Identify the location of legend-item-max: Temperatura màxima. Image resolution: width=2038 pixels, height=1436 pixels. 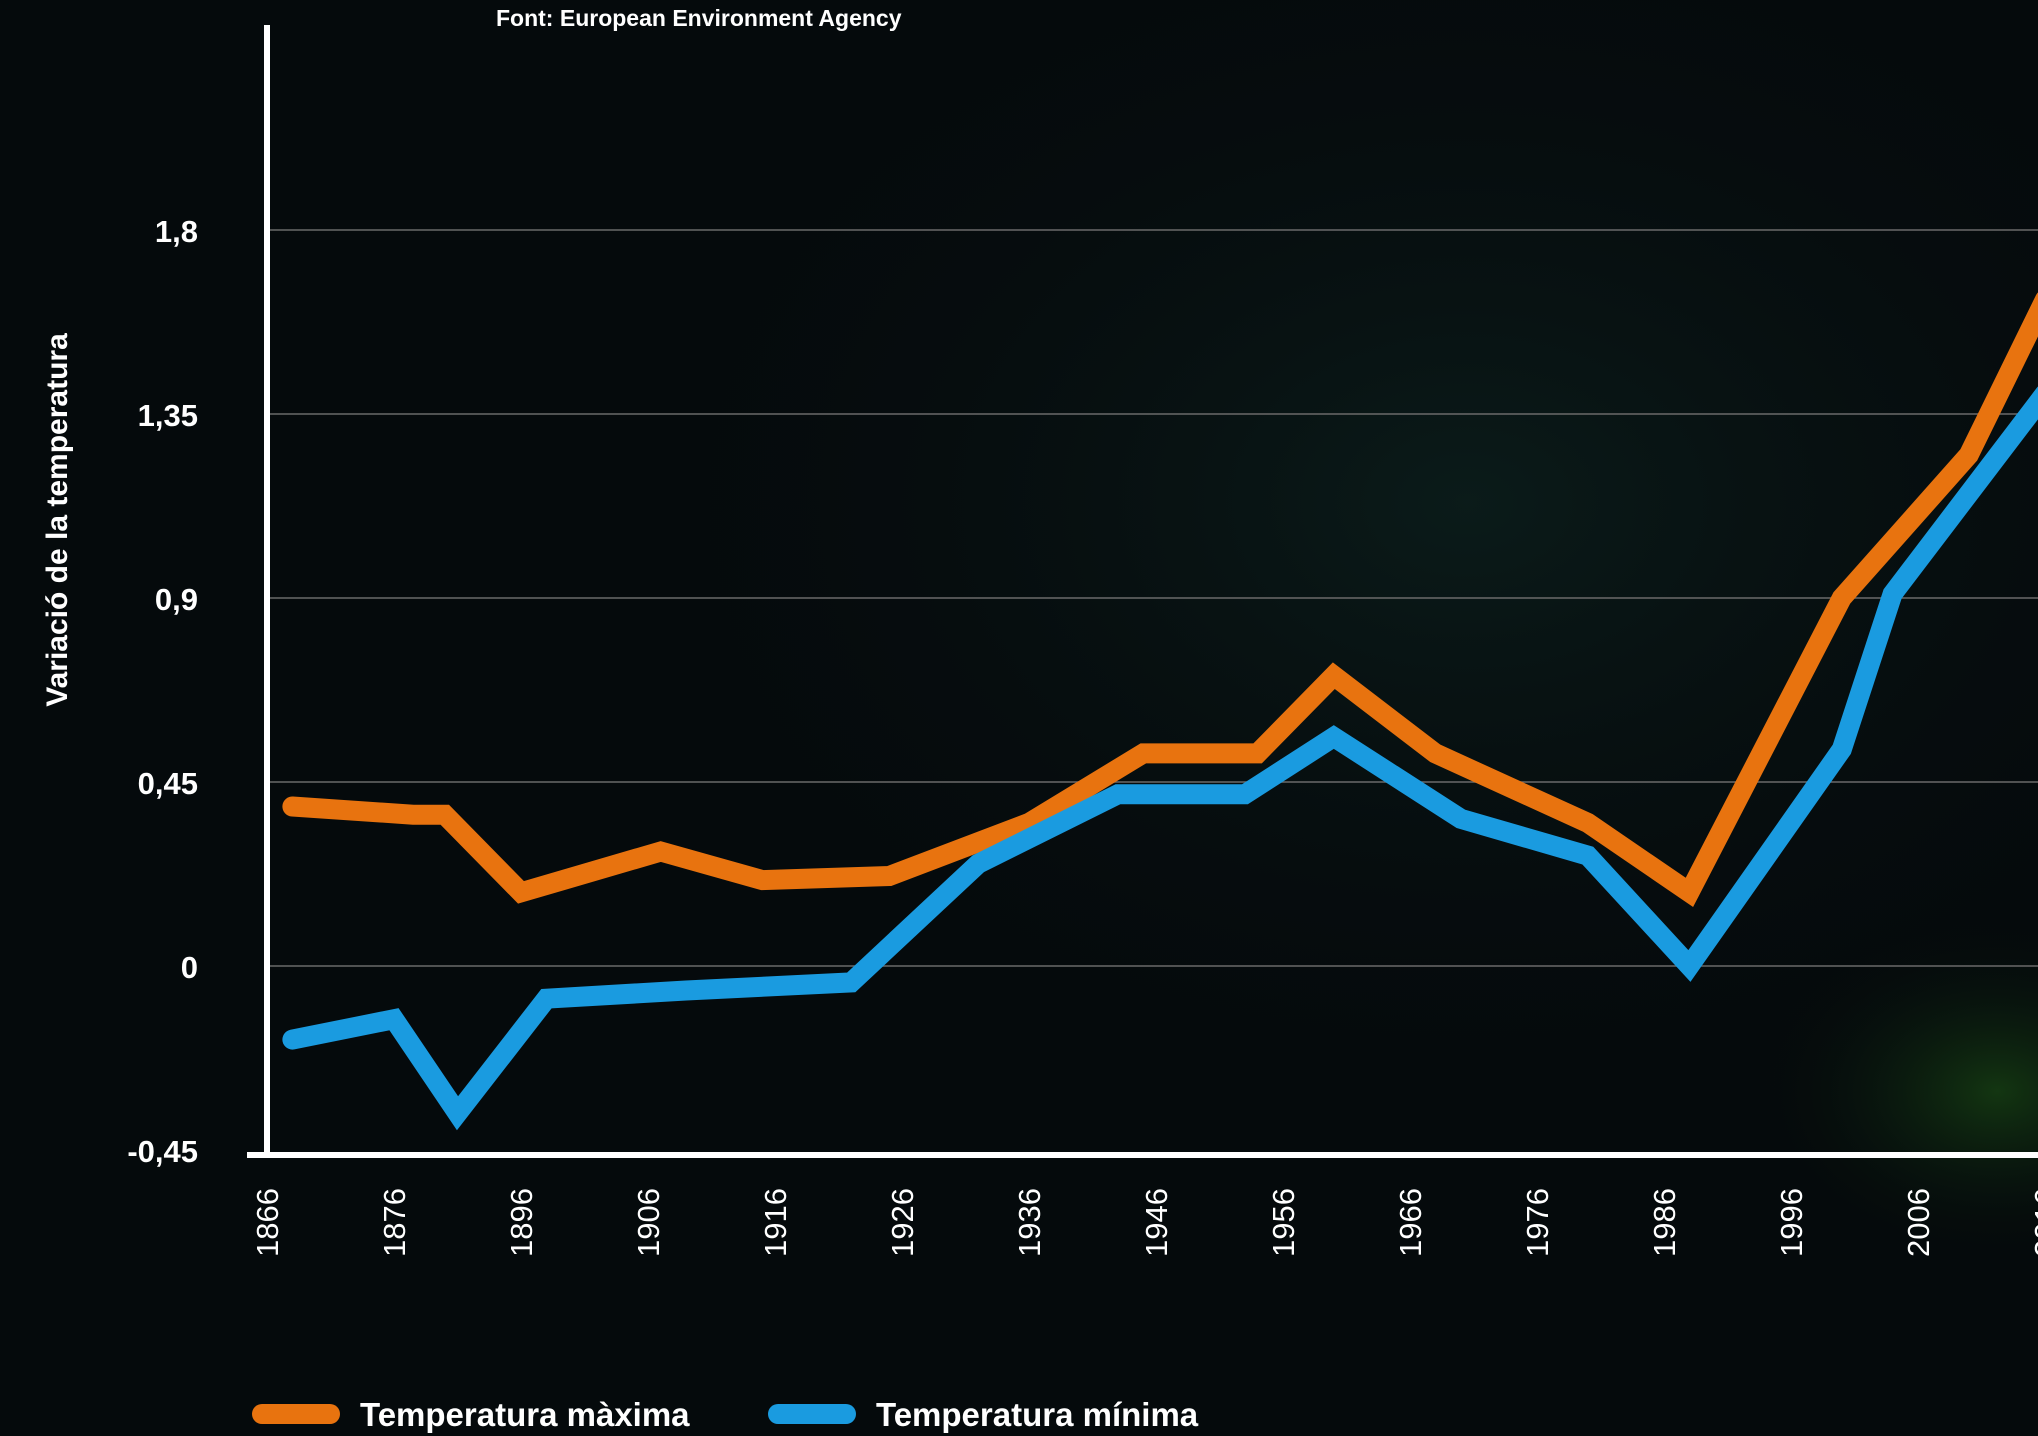
(471, 1414).